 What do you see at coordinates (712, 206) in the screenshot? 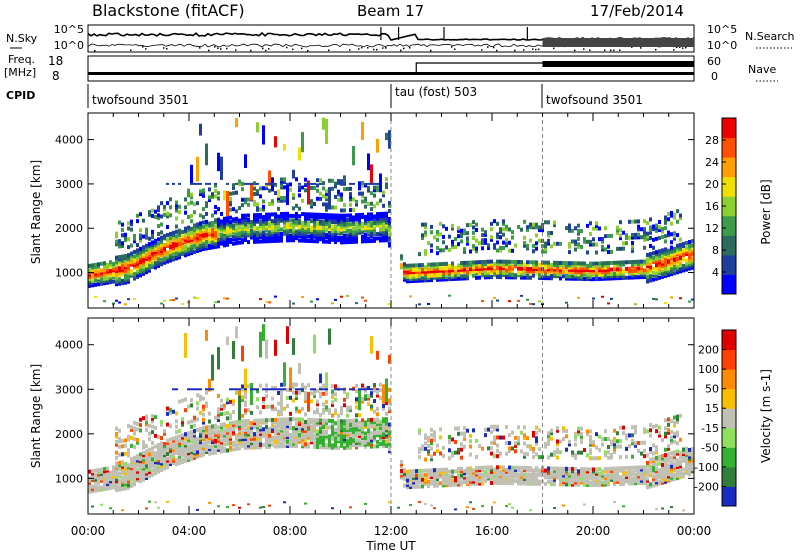
I see `colorbar-tick-label: 16` at bounding box center [712, 206].